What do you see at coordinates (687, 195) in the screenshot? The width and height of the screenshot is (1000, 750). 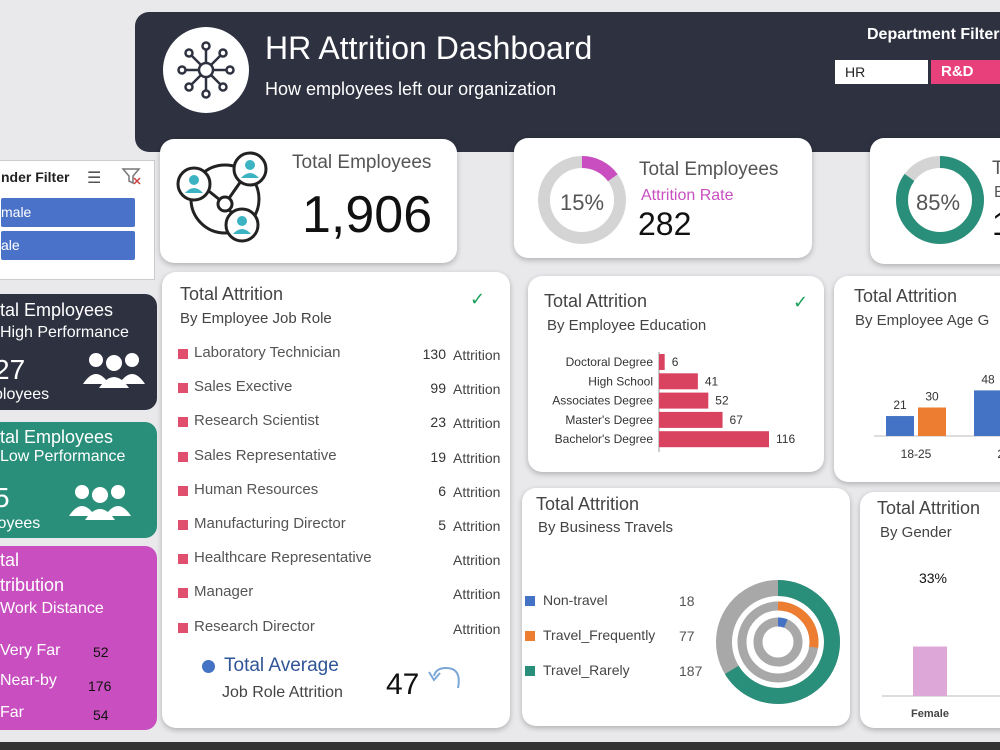 I see `attrition-rate-sublabel: Attrition Rate` at bounding box center [687, 195].